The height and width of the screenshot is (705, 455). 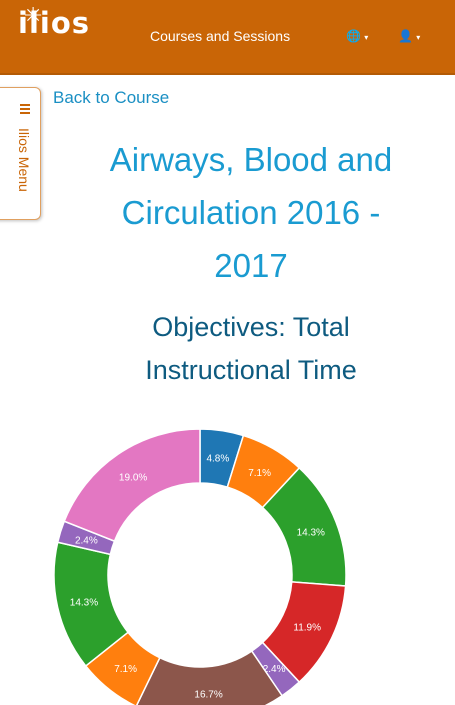 I want to click on donut-slice-label: 4.8%, so click(x=217, y=458).